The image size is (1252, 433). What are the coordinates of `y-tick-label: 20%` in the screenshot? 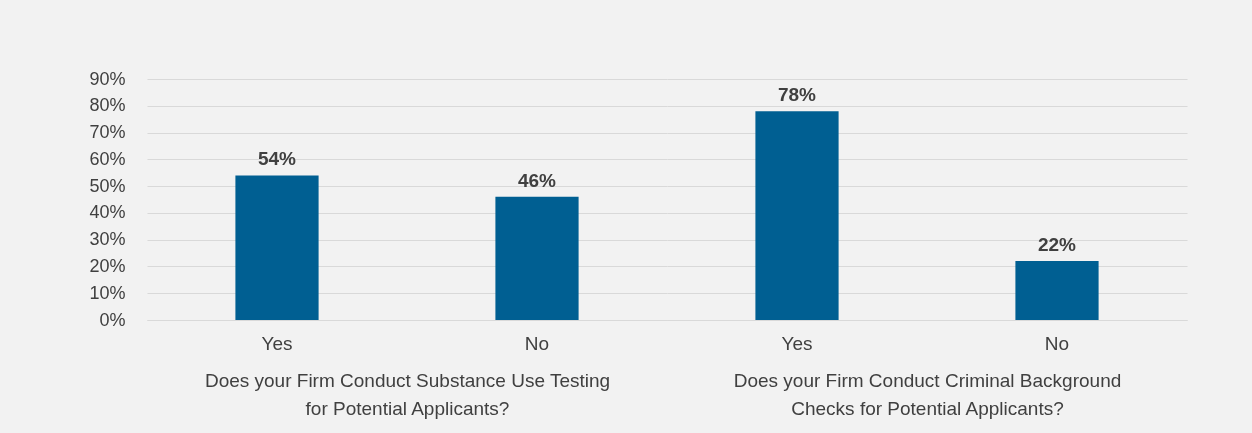 It's located at (107, 265).